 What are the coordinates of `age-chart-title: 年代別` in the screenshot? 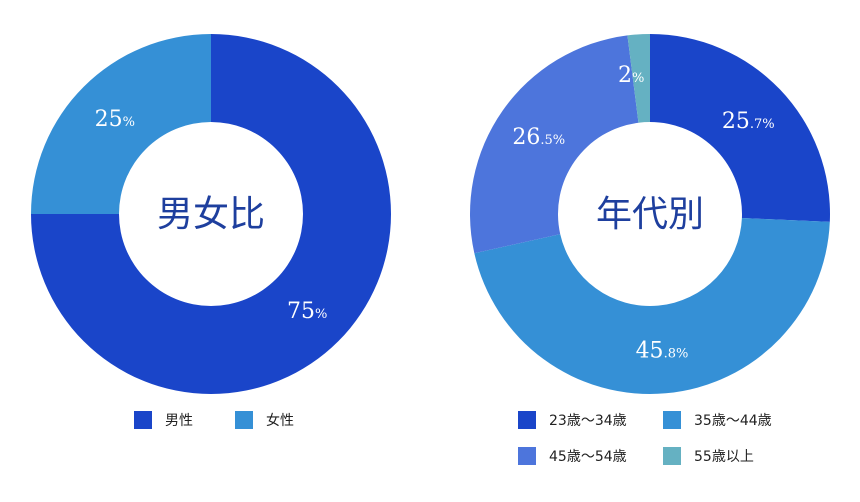 It's located at (650, 214).